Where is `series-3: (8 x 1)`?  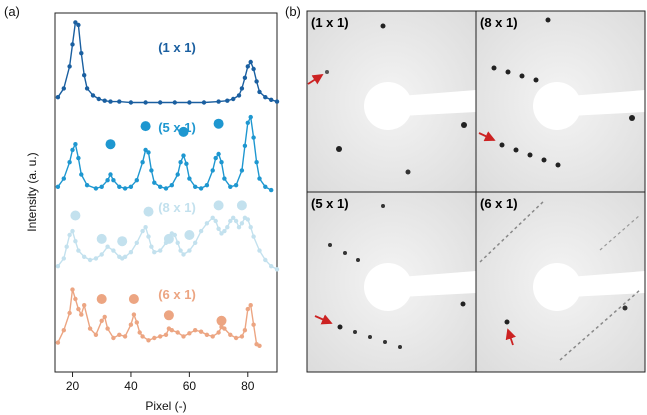
series-3: (8 x 1) is located at coordinates (167, 236).